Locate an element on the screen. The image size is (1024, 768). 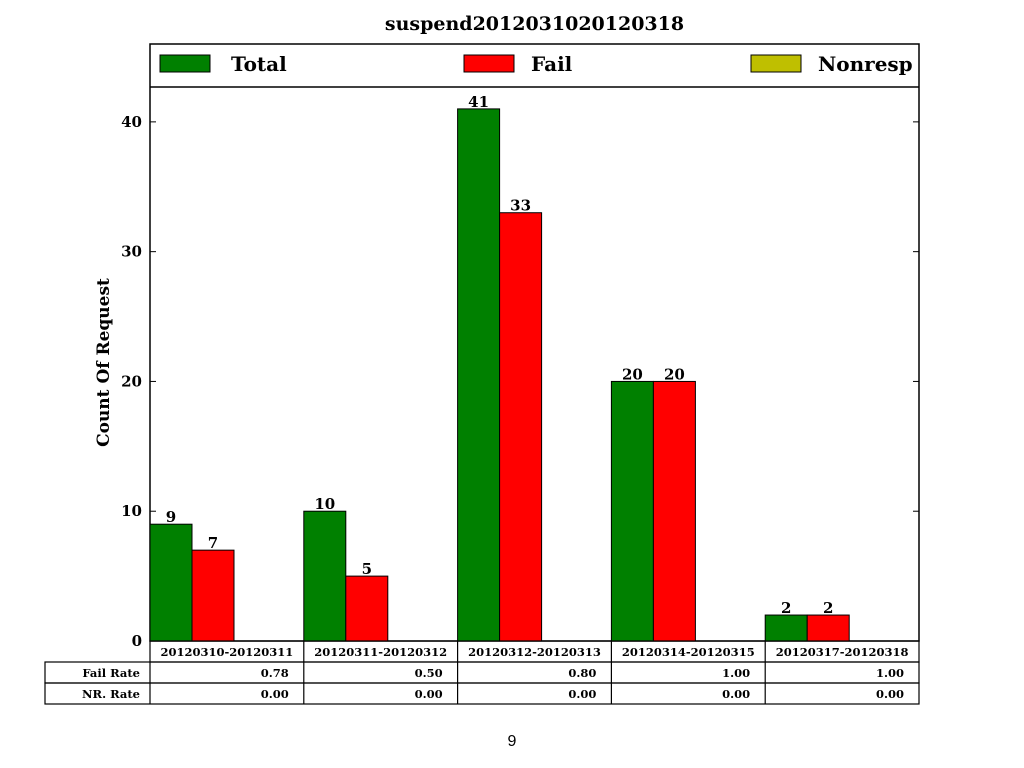
x-tick-label: 20120311-20120312 is located at coordinates (380, 652).